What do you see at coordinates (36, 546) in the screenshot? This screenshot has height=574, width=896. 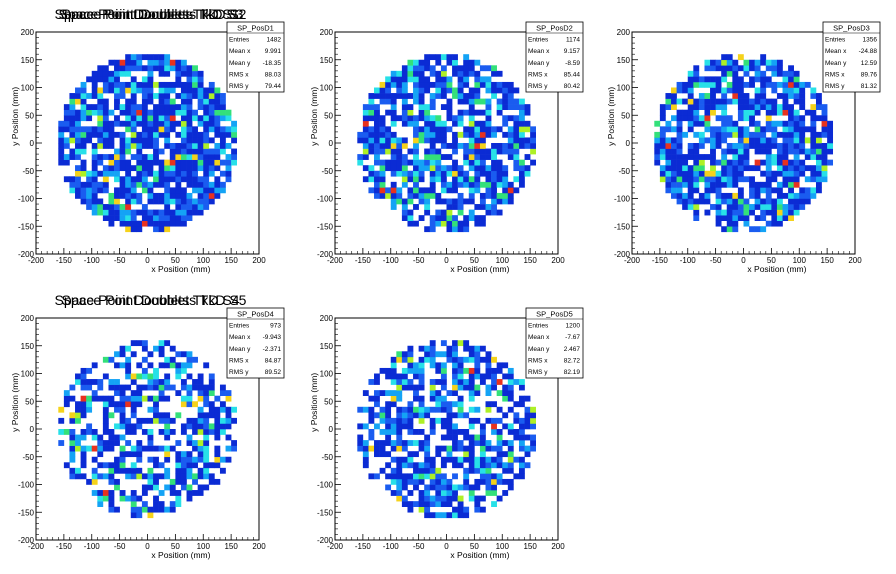 I see `x-tick-label: -200` at bounding box center [36, 546].